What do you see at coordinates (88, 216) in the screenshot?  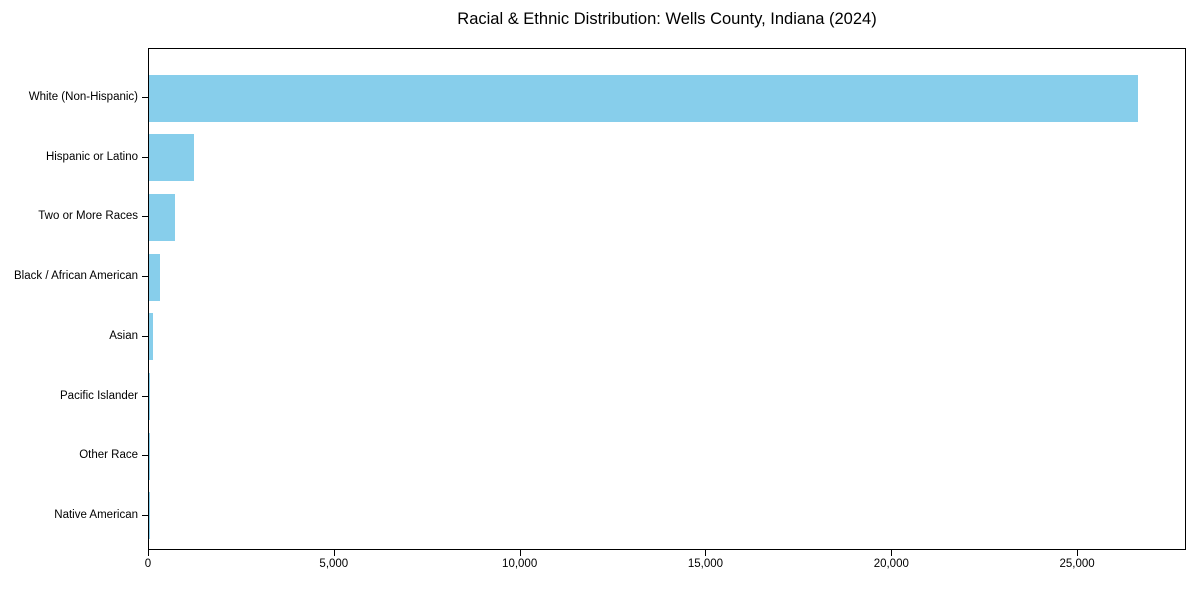 I see `y-axis-label: Two or More Races` at bounding box center [88, 216].